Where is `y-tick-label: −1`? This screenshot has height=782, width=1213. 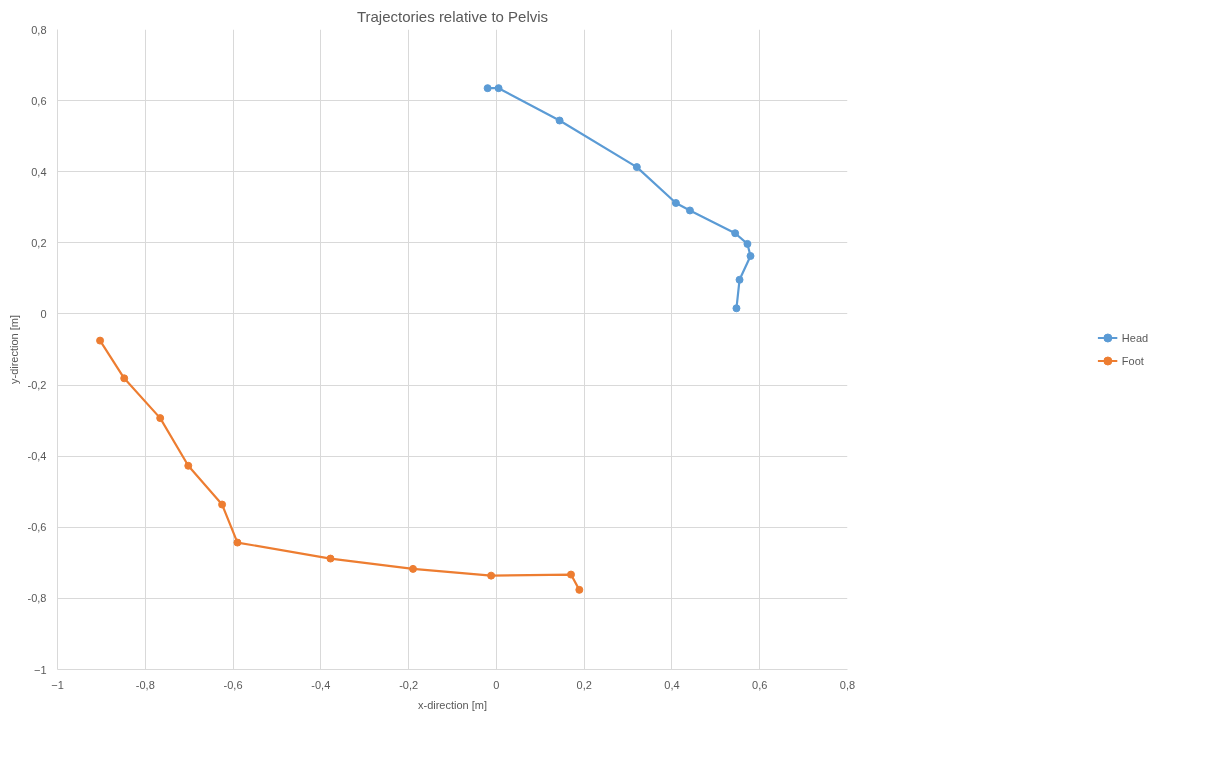 y-tick-label: −1 is located at coordinates (40, 669).